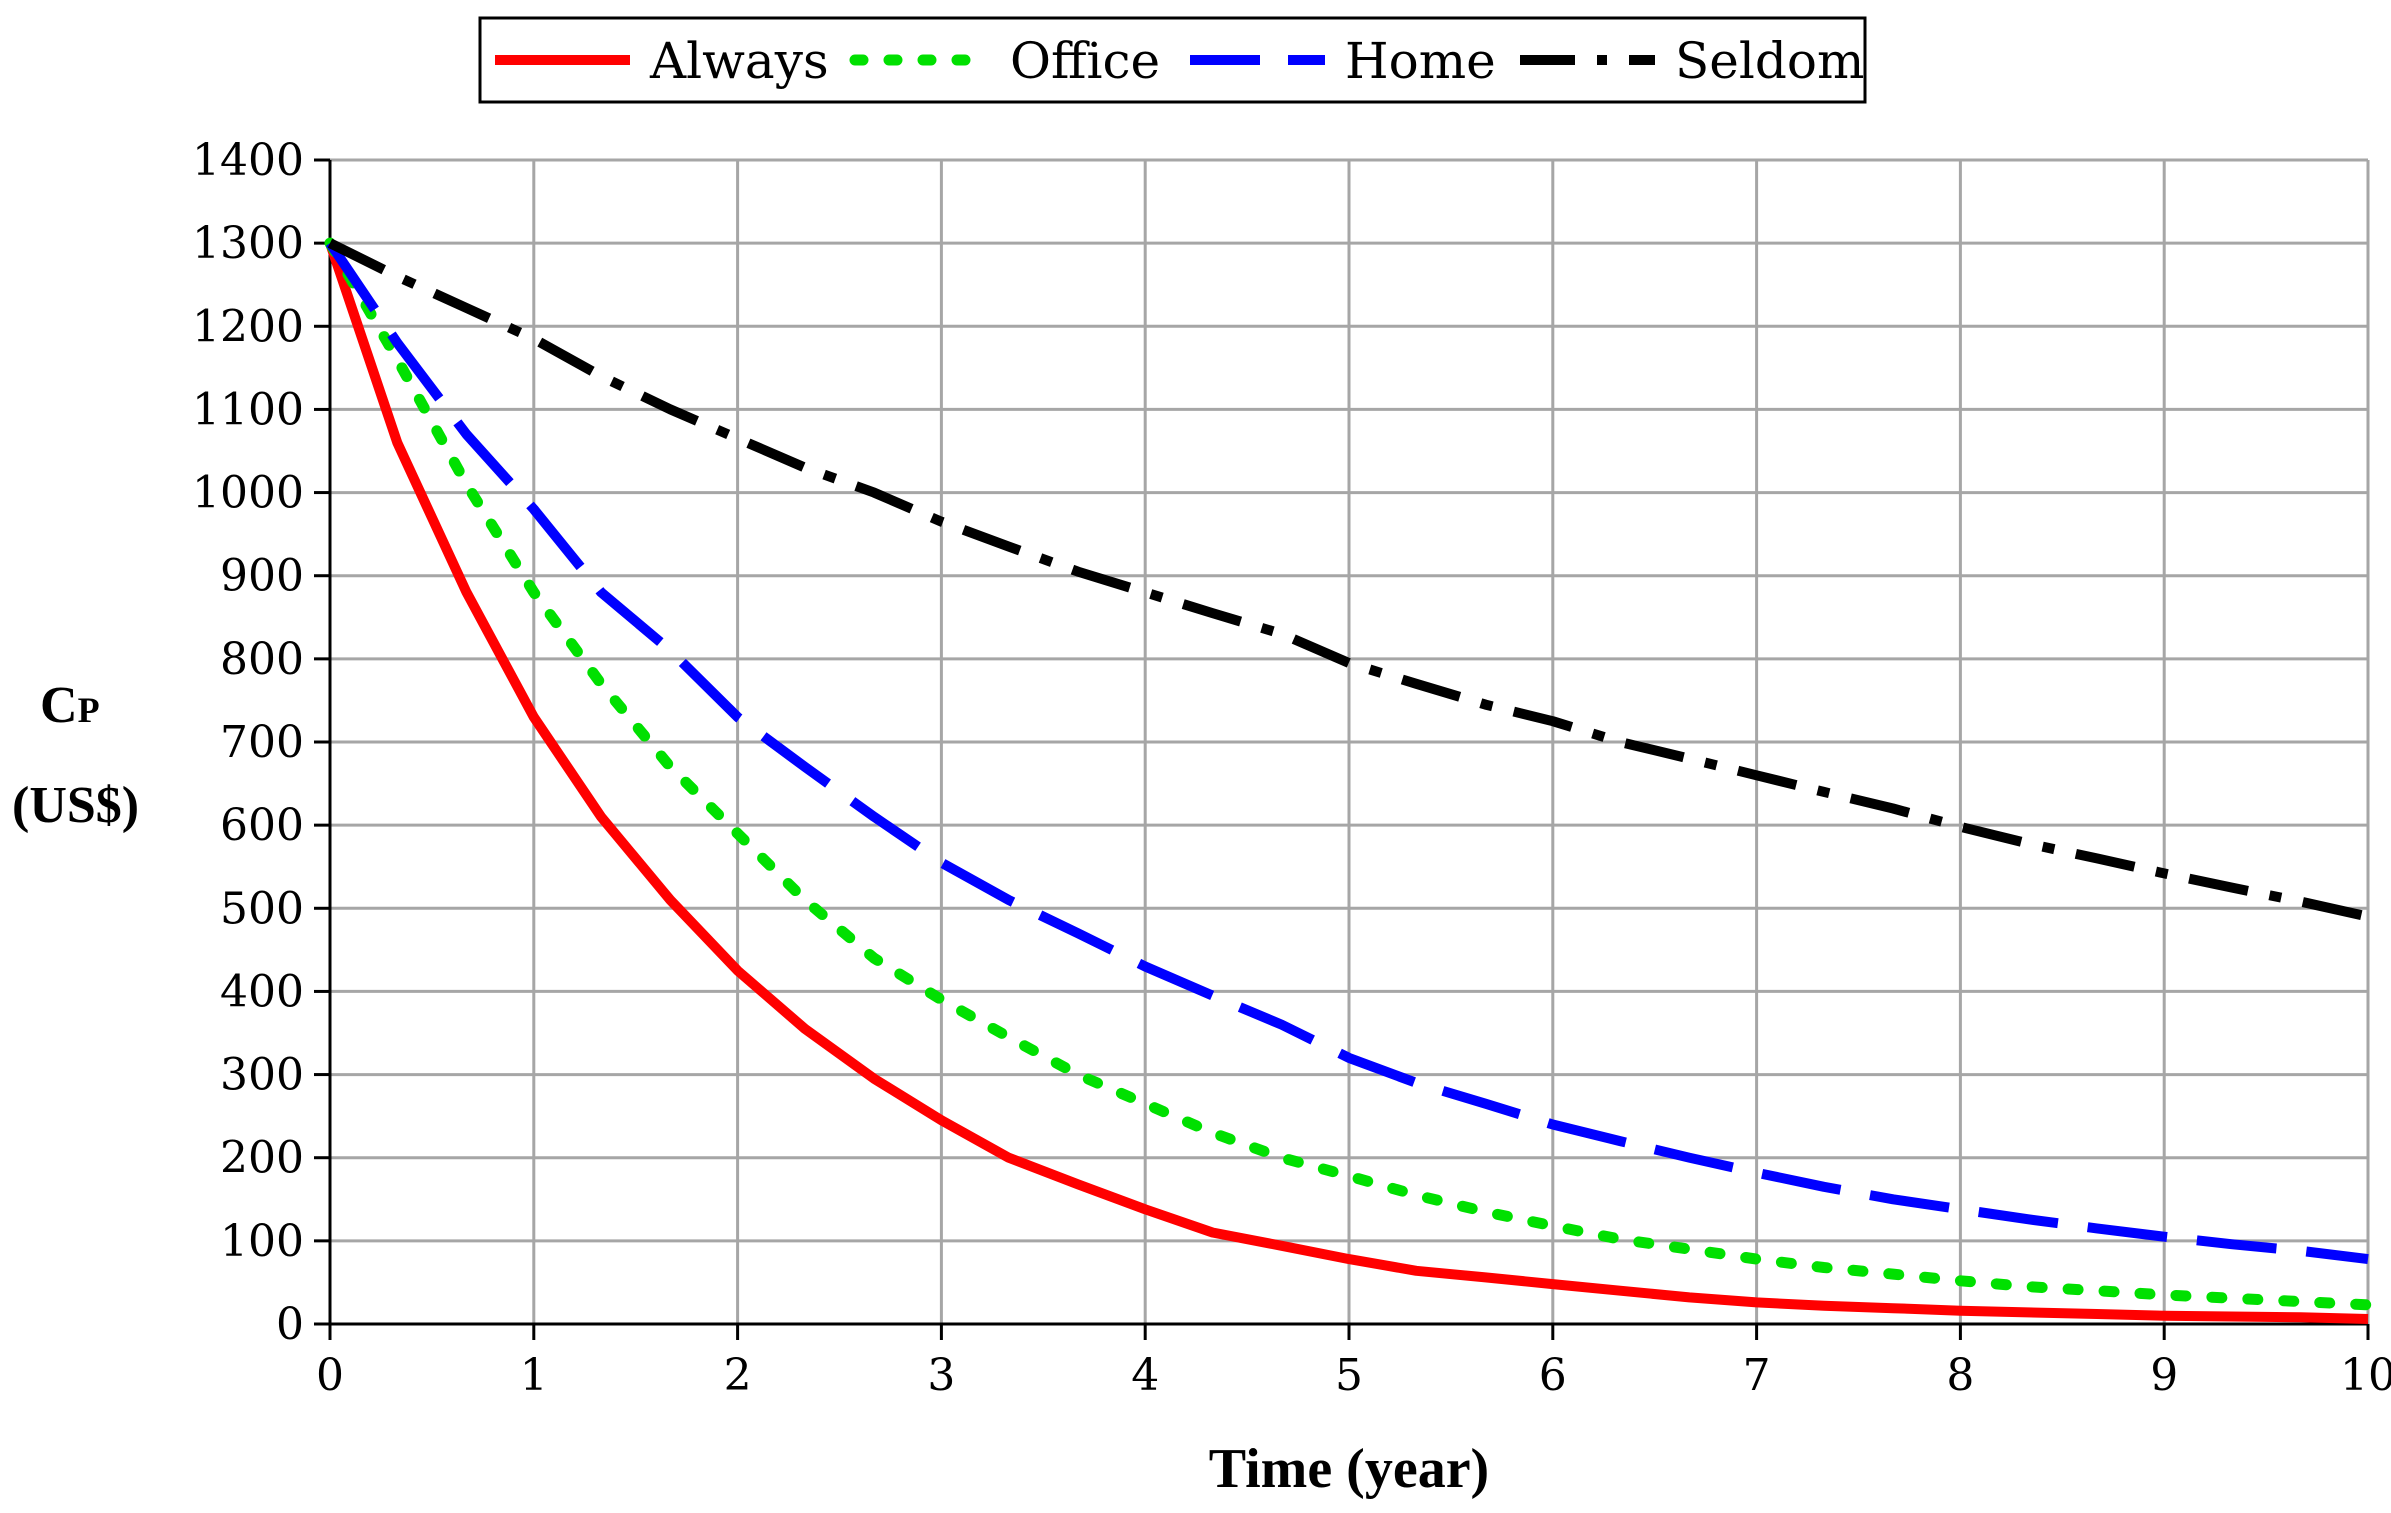 The width and height of the screenshot is (2391, 1513). Describe the element at coordinates (248, 493) in the screenshot. I see `y-tick-label: 1000` at that location.